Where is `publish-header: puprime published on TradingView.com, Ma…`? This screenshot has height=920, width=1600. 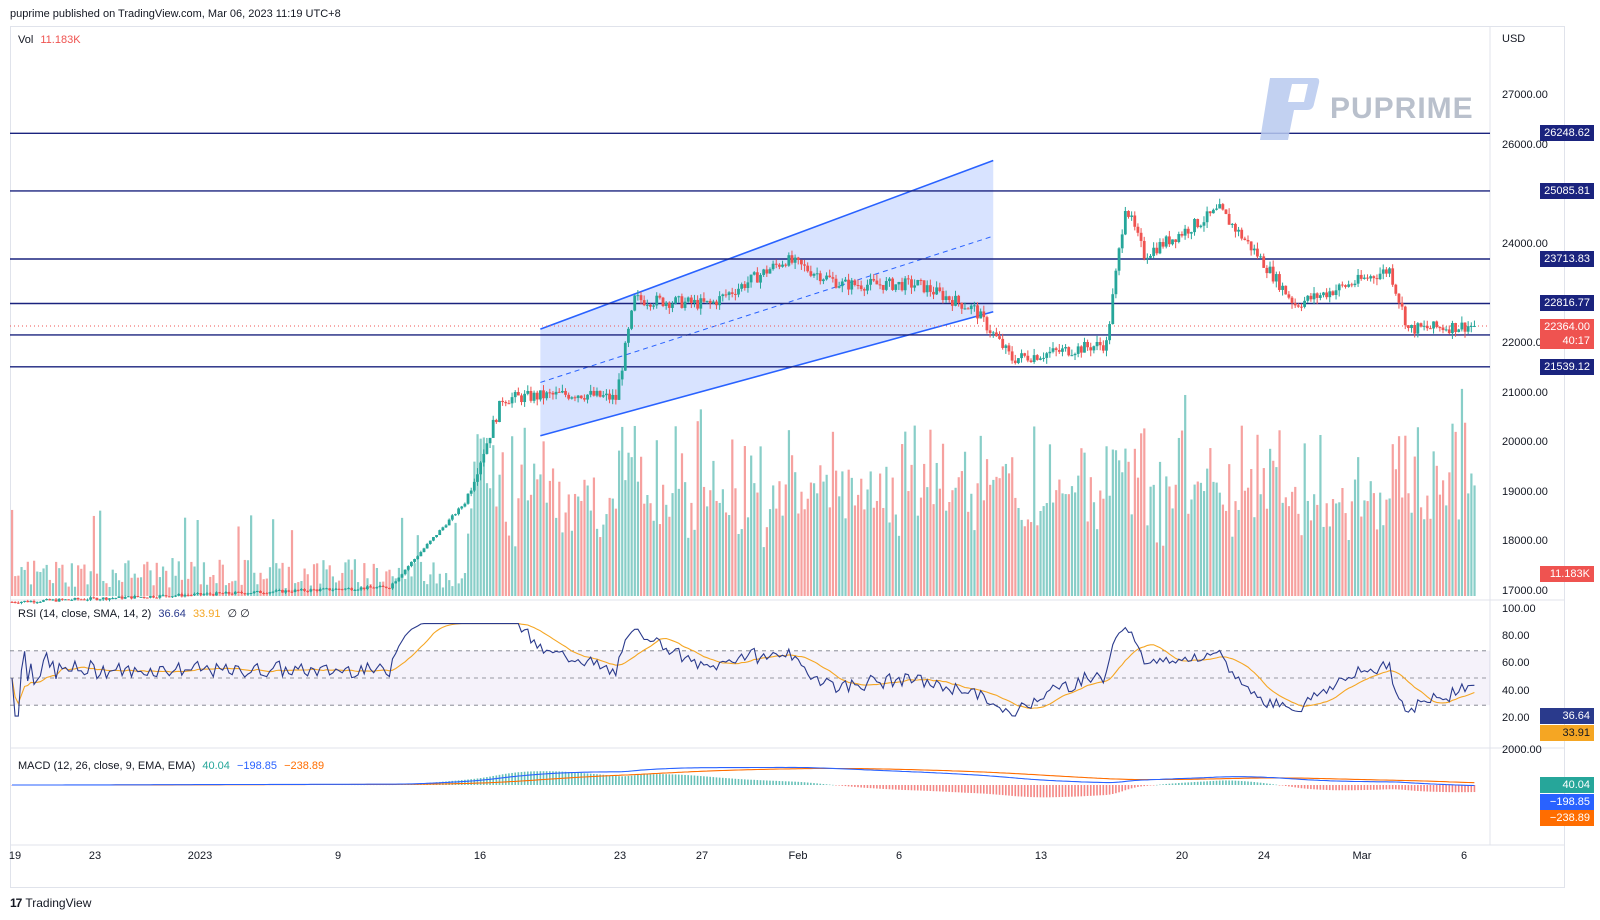
publish-header: puprime published on TradingView.com, Ma… is located at coordinates (175, 14).